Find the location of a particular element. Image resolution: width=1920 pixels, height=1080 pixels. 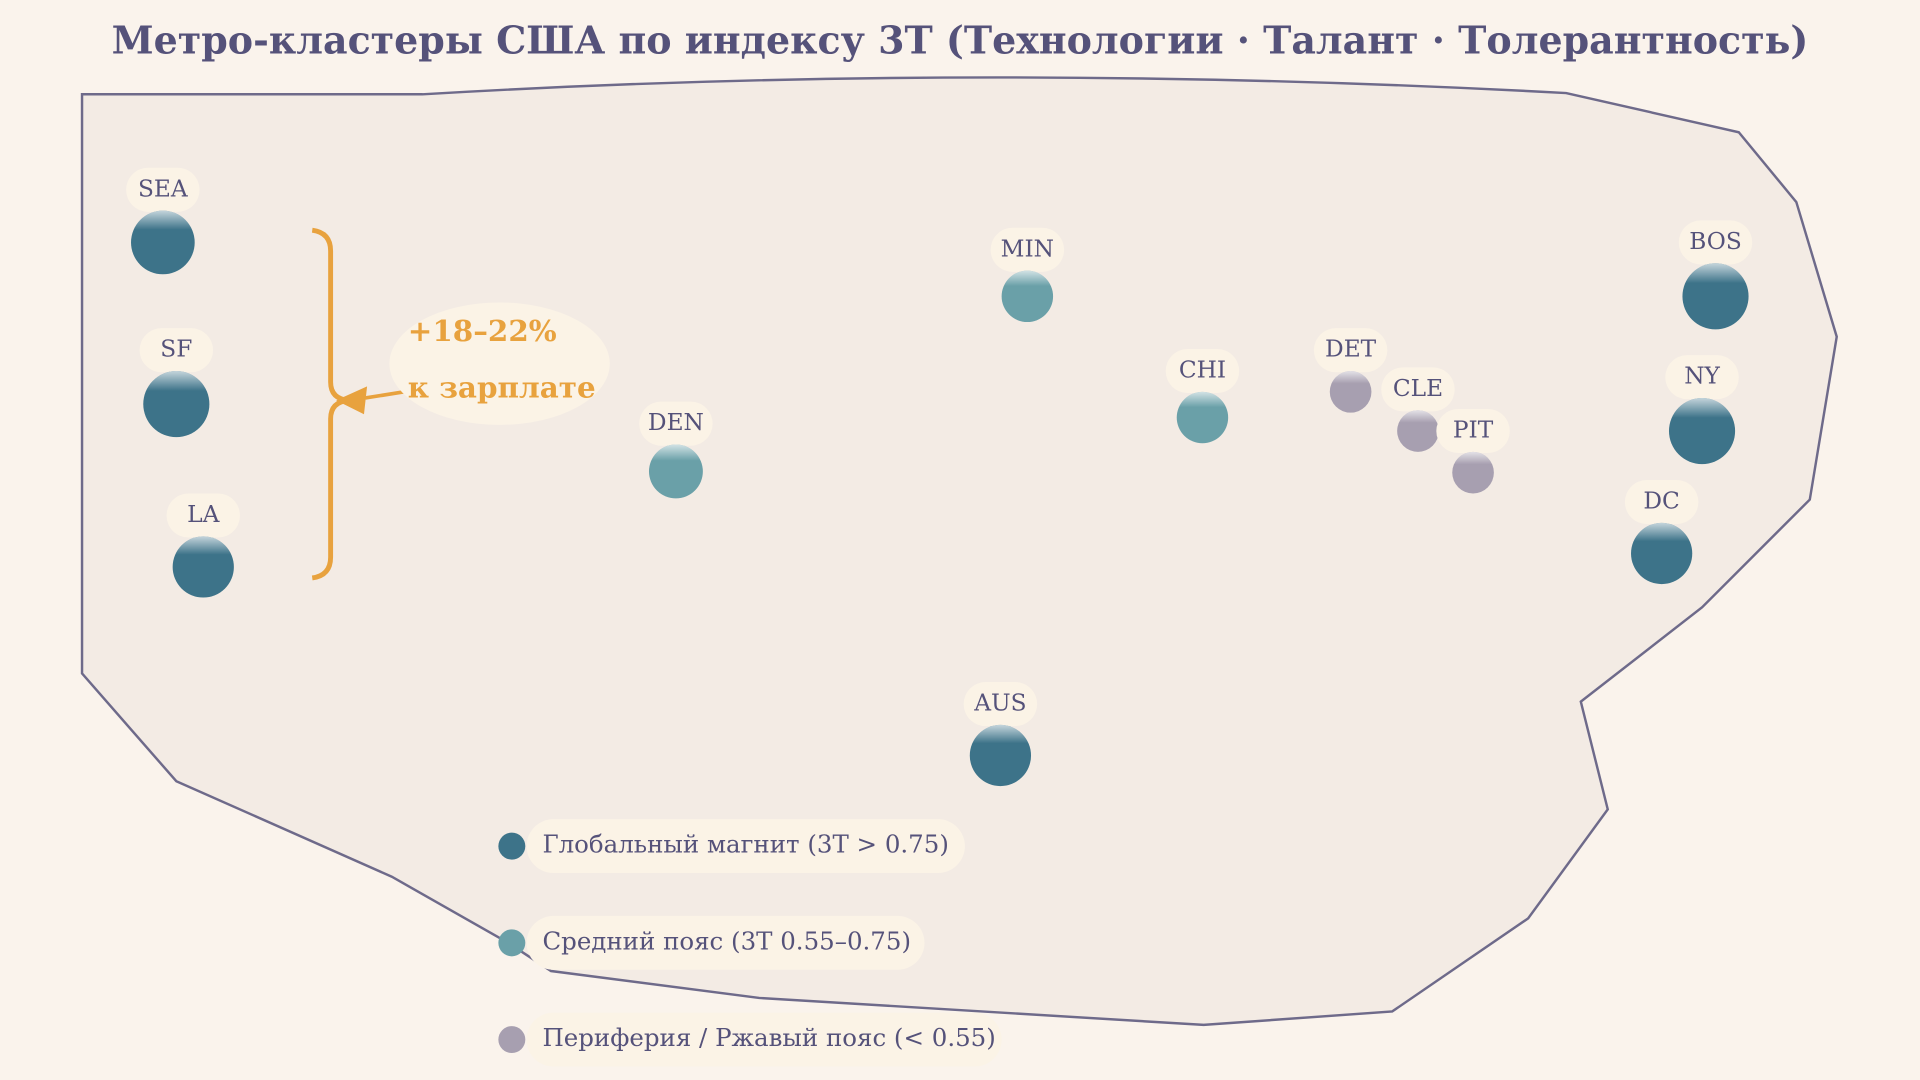

arrow is located at coordinates (370, 400).